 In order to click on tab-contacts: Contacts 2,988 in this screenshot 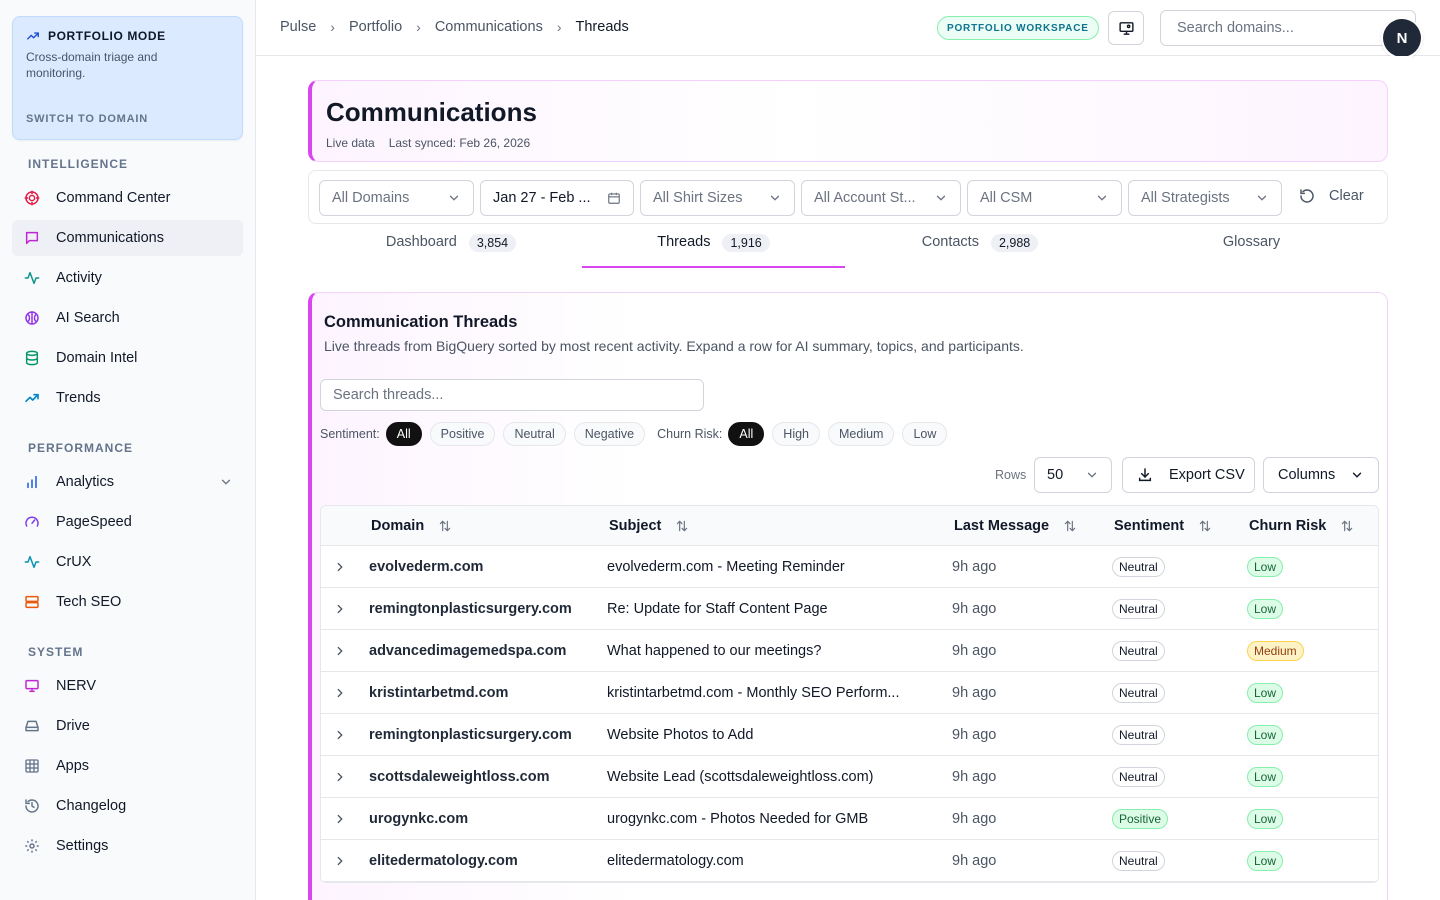, I will do `click(980, 251)`.